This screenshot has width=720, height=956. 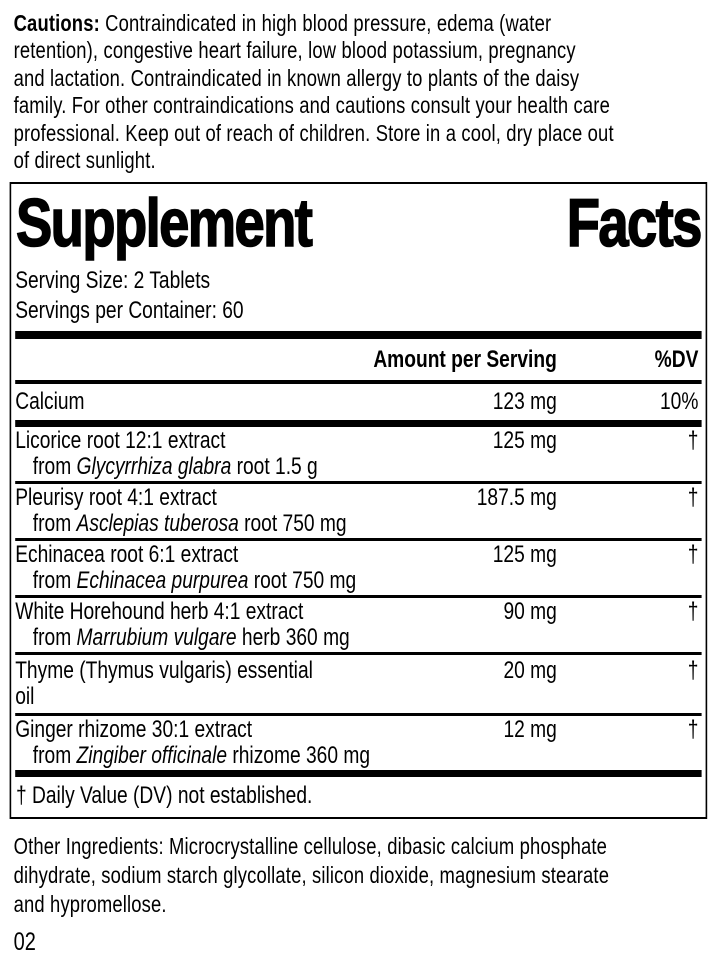 What do you see at coordinates (127, 555) in the screenshot?
I see `ingredient-name: Echinacea root 6:1 extract` at bounding box center [127, 555].